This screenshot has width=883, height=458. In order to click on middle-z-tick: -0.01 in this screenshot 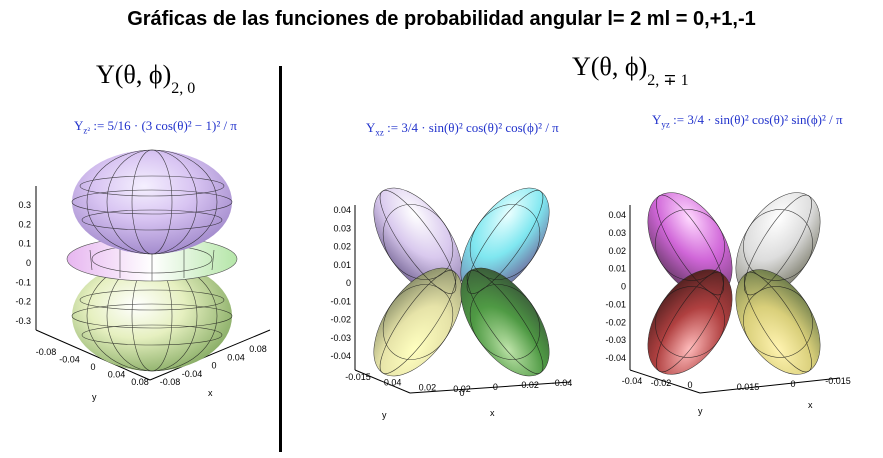, I will do `click(340, 301)`.